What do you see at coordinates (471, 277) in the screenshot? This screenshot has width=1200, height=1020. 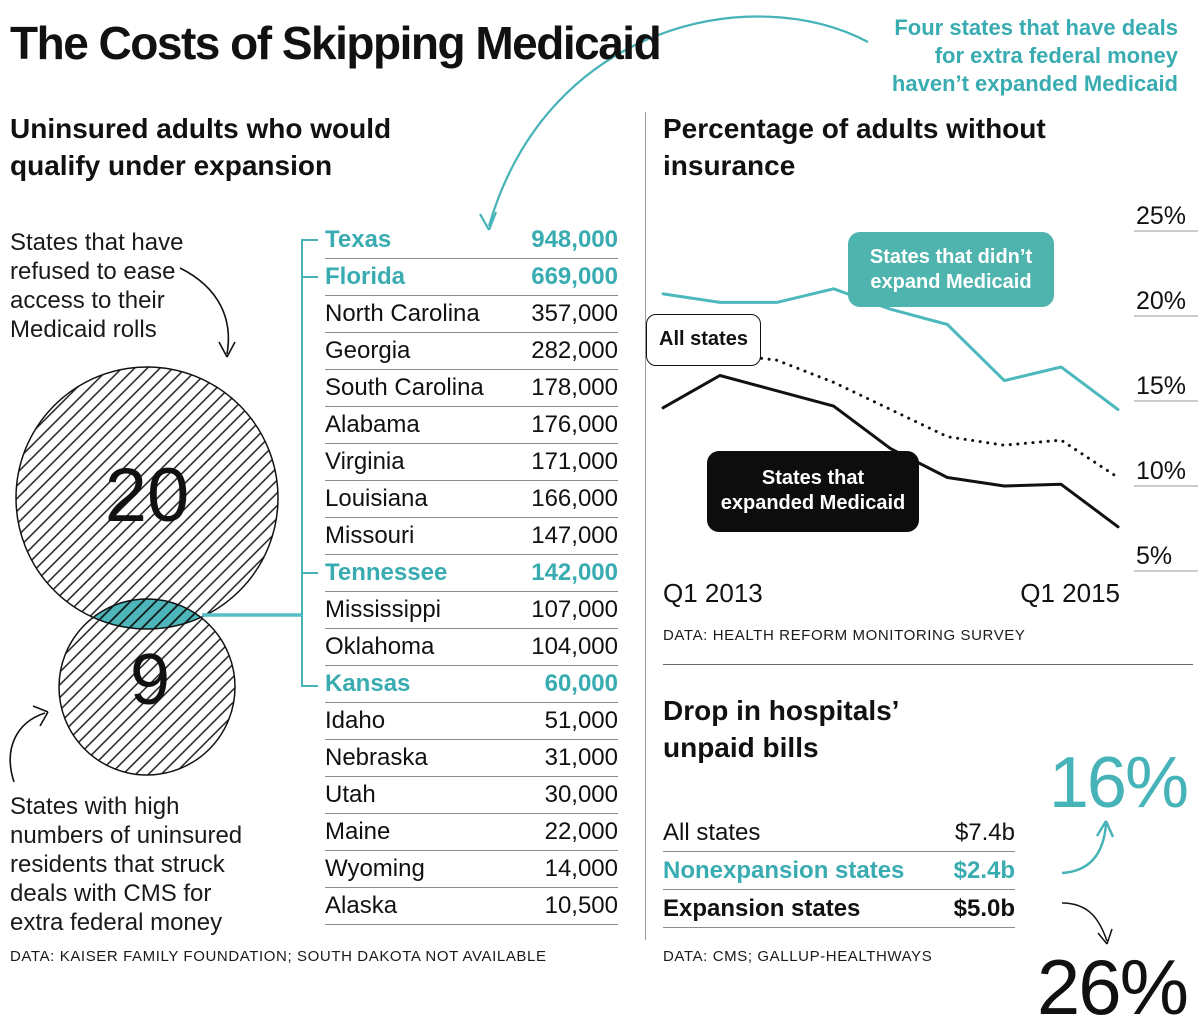 I see `table-row: Florida 669,000` at bounding box center [471, 277].